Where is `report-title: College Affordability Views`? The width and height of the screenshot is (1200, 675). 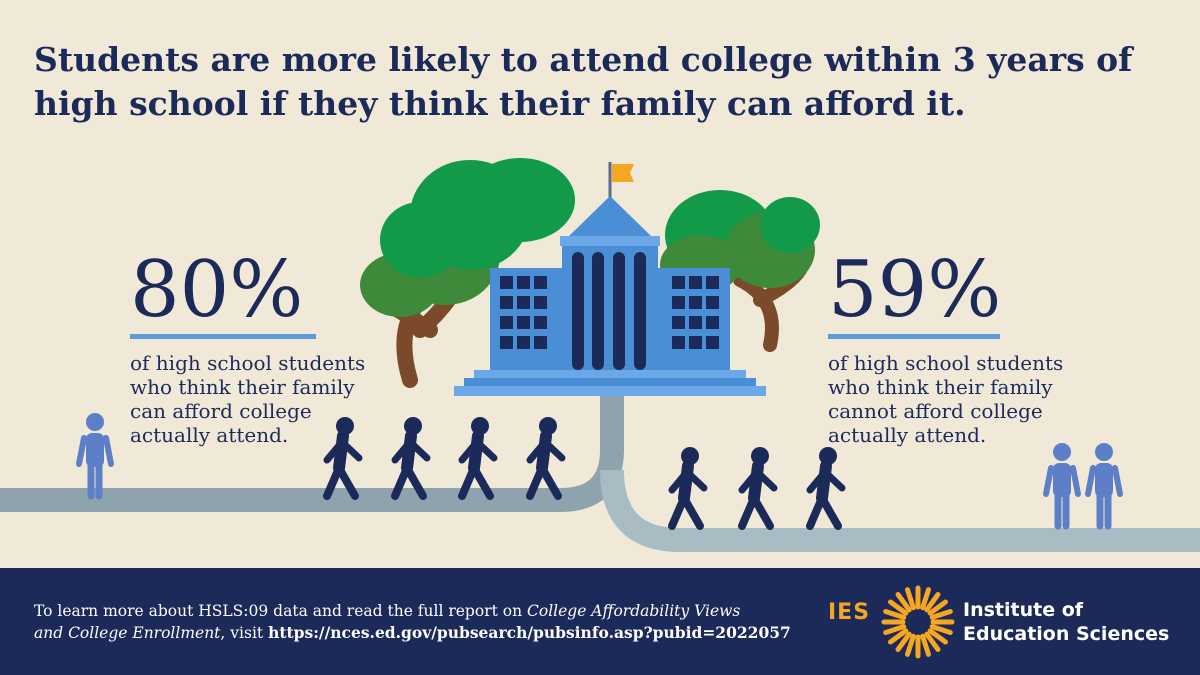
report-title: College Affordability Views is located at coordinates (634, 611).